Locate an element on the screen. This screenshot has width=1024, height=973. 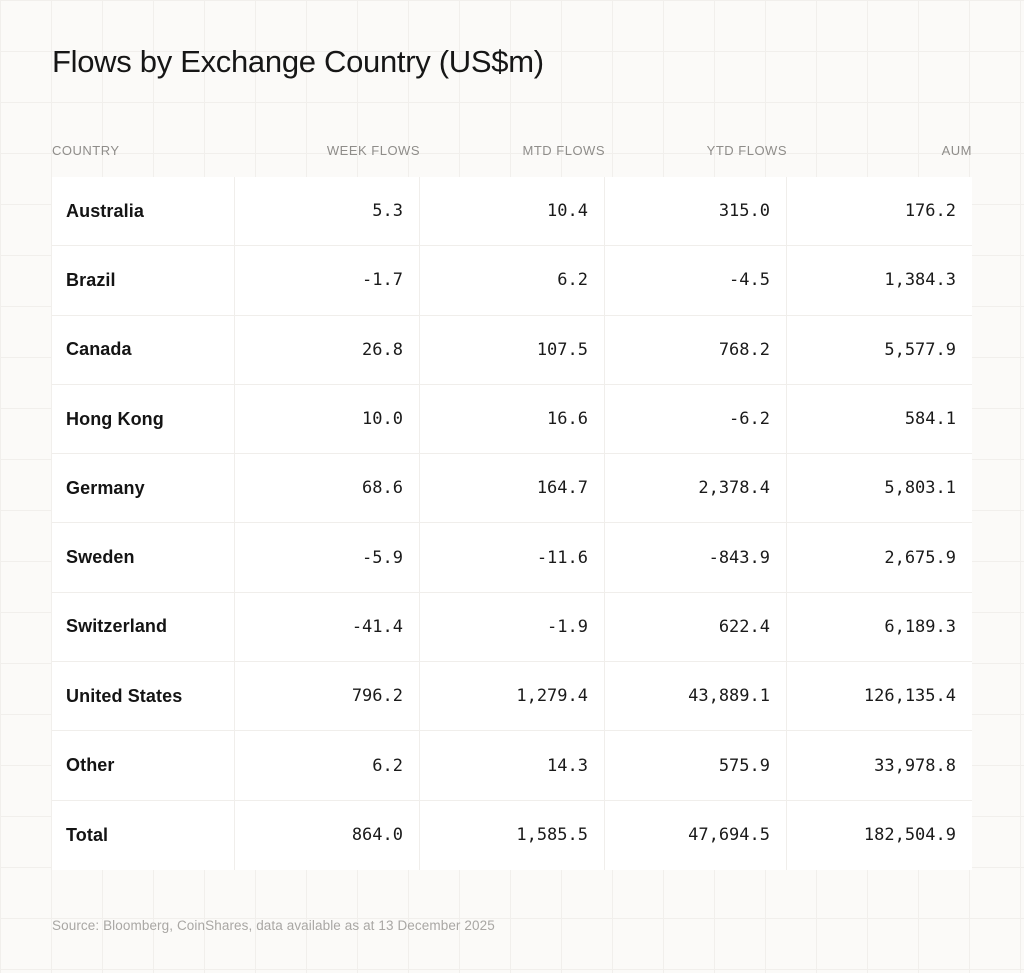
mtd-flows-cell: 107.5 is located at coordinates (512, 350).